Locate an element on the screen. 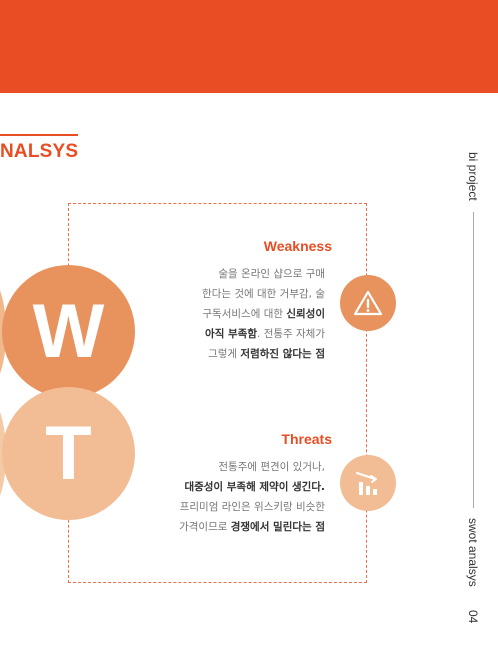 The image size is (498, 646). project-label: bi project is located at coordinates (473, 176).